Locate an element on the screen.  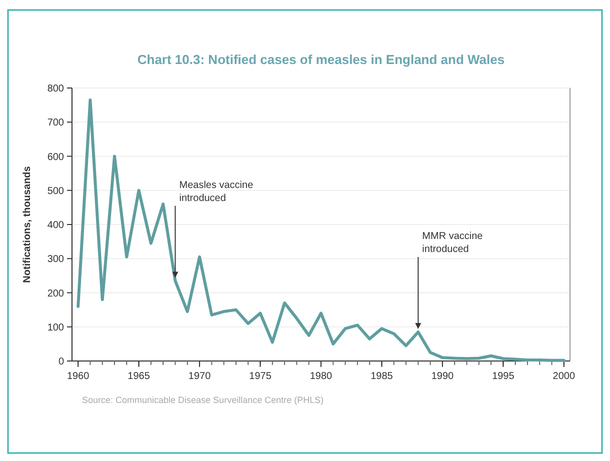
x-tick-label: 1995 is located at coordinates (503, 376).